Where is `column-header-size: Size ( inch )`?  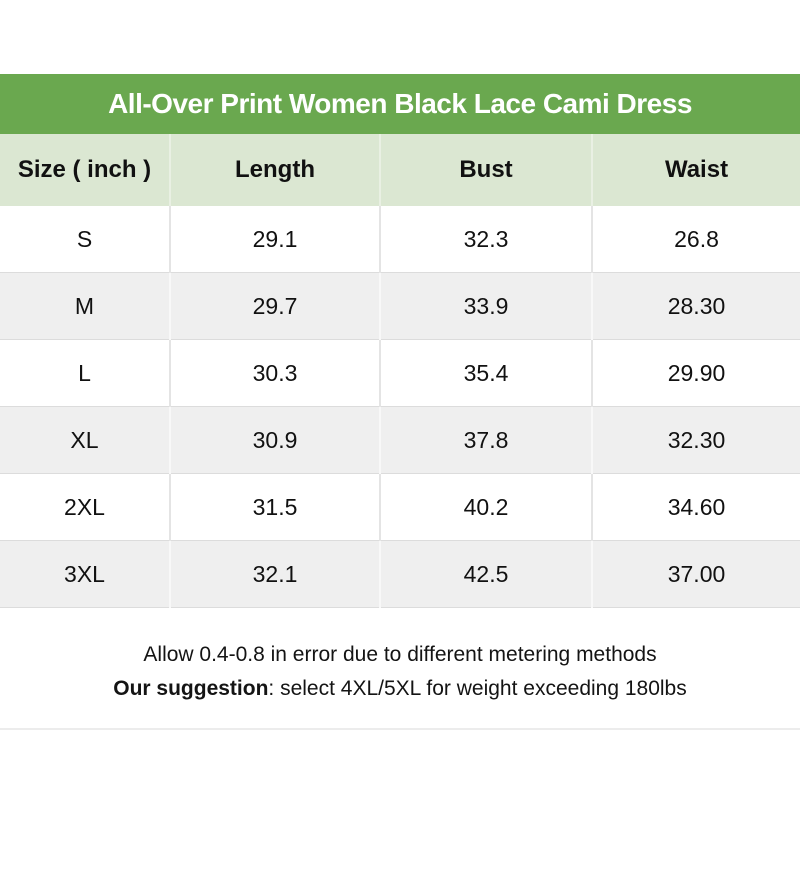 column-header-size: Size ( inch ) is located at coordinates (85, 170).